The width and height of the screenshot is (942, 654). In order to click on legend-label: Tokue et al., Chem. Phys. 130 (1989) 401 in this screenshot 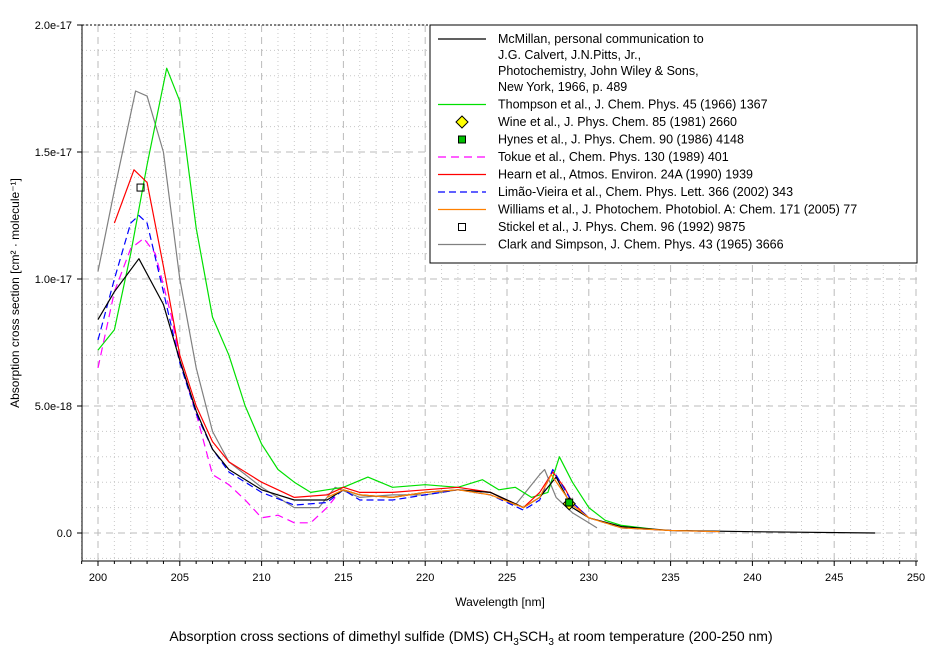, I will do `click(613, 157)`.